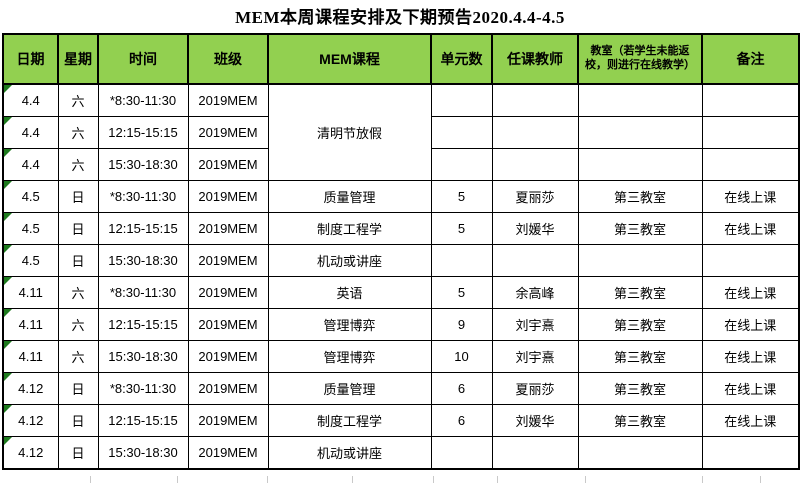 This screenshot has width=800, height=483. Describe the element at coordinates (535, 292) in the screenshot. I see `cell-teacher: 余高峰` at that location.